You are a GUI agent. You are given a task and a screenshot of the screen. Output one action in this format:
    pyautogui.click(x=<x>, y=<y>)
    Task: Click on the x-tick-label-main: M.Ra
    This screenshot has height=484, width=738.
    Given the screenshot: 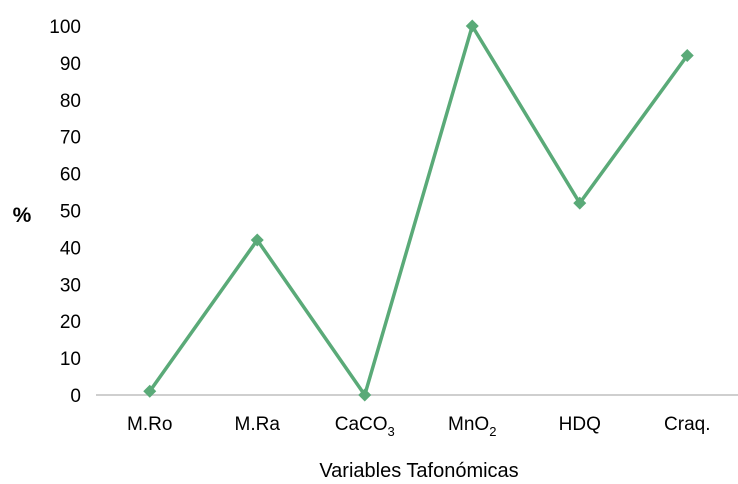 What is the action you would take?
    pyautogui.click(x=258, y=424)
    